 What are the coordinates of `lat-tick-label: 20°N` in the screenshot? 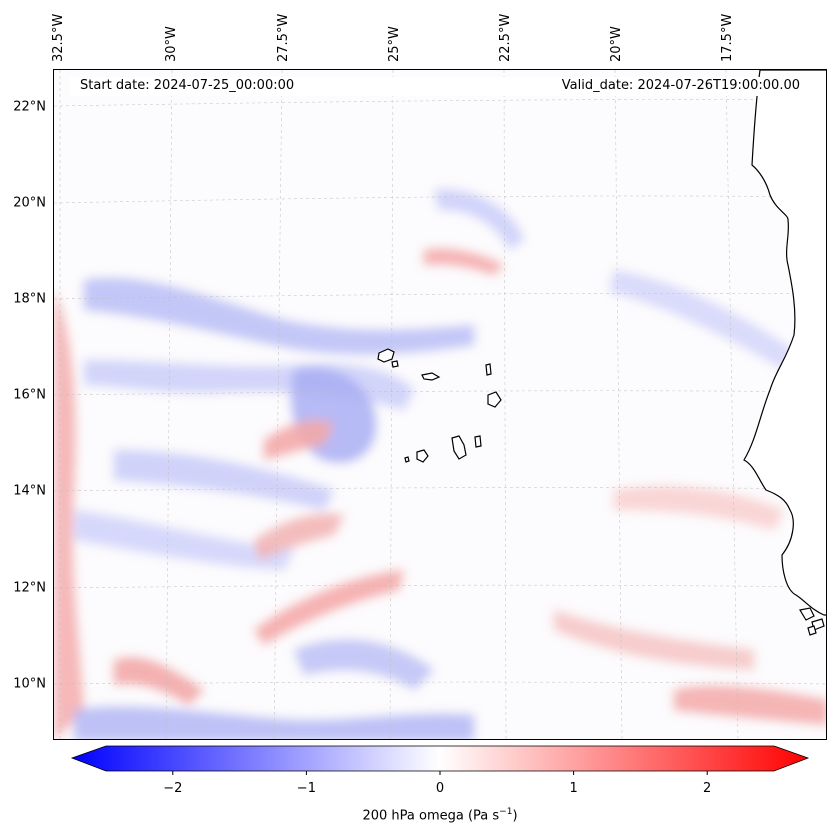 It's located at (29, 203).